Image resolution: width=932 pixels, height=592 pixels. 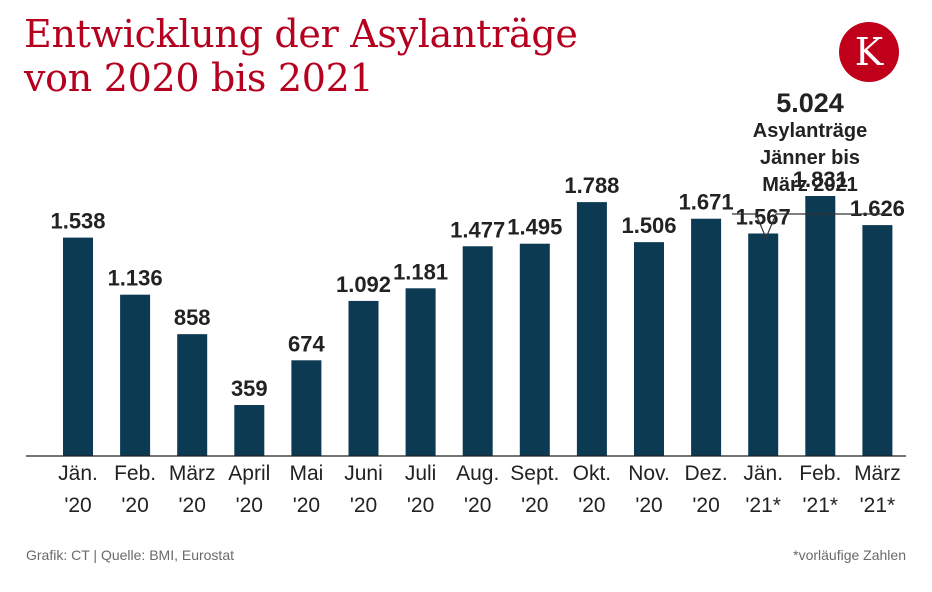 What do you see at coordinates (301, 34) in the screenshot?
I see `chart-title-line-1: Entwicklung der Asylanträge` at bounding box center [301, 34].